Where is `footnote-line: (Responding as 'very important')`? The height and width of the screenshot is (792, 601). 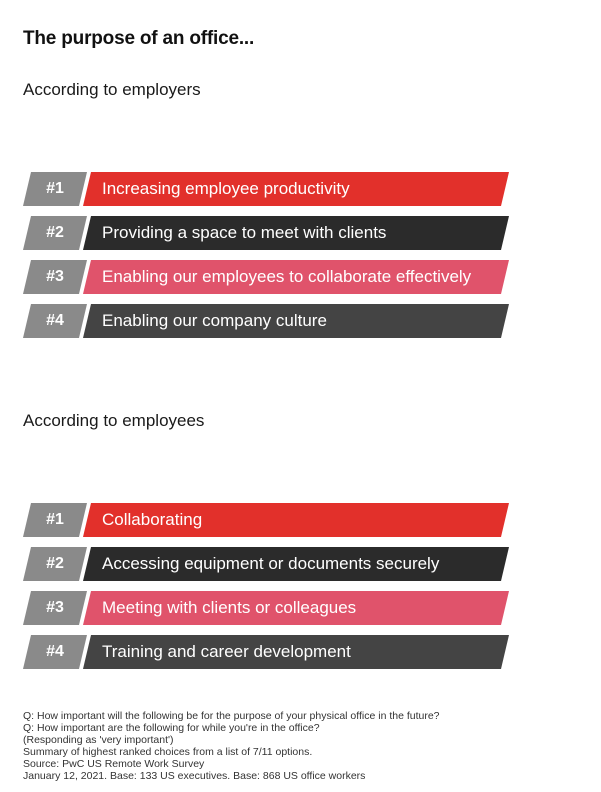 footnote-line: (Responding as 'very important') is located at coordinates (98, 740).